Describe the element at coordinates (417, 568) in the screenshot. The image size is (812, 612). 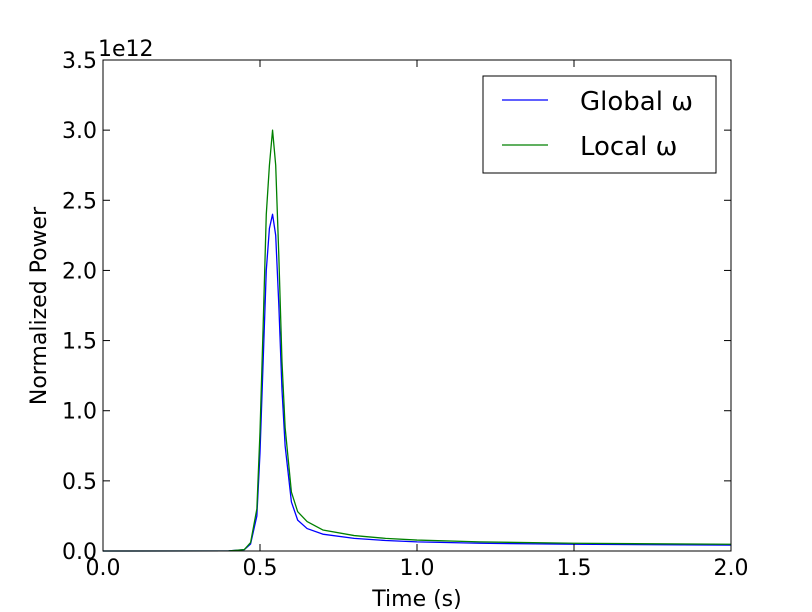
I see `x-tick-label: 1.0` at that location.